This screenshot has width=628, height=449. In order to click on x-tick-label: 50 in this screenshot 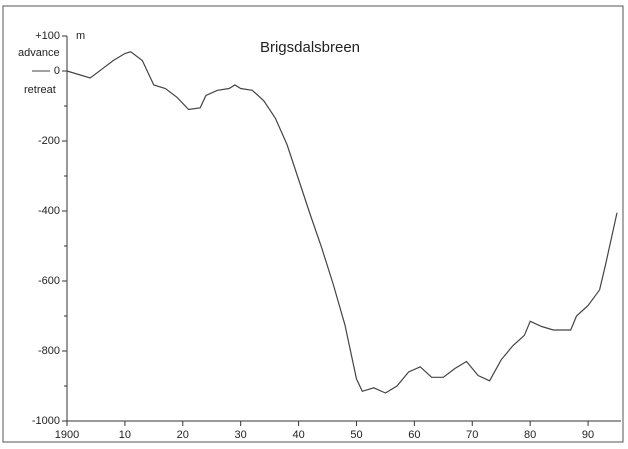, I will do `click(356, 435)`.